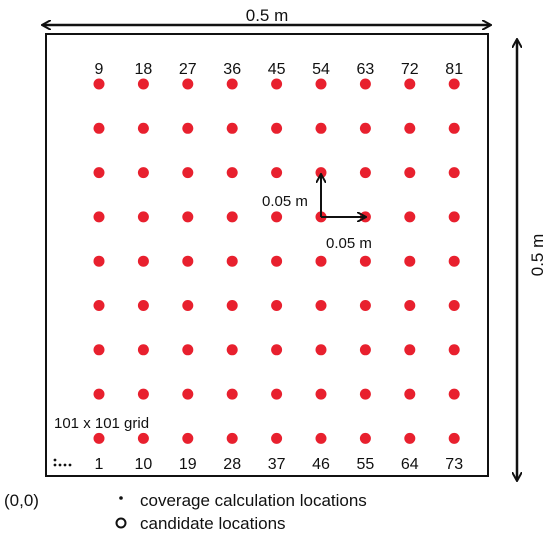 Image resolution: width=550 pixels, height=539 pixels. Describe the element at coordinates (285, 201) in the screenshot. I see `vertical-spacing-label: 0.05 m` at that location.